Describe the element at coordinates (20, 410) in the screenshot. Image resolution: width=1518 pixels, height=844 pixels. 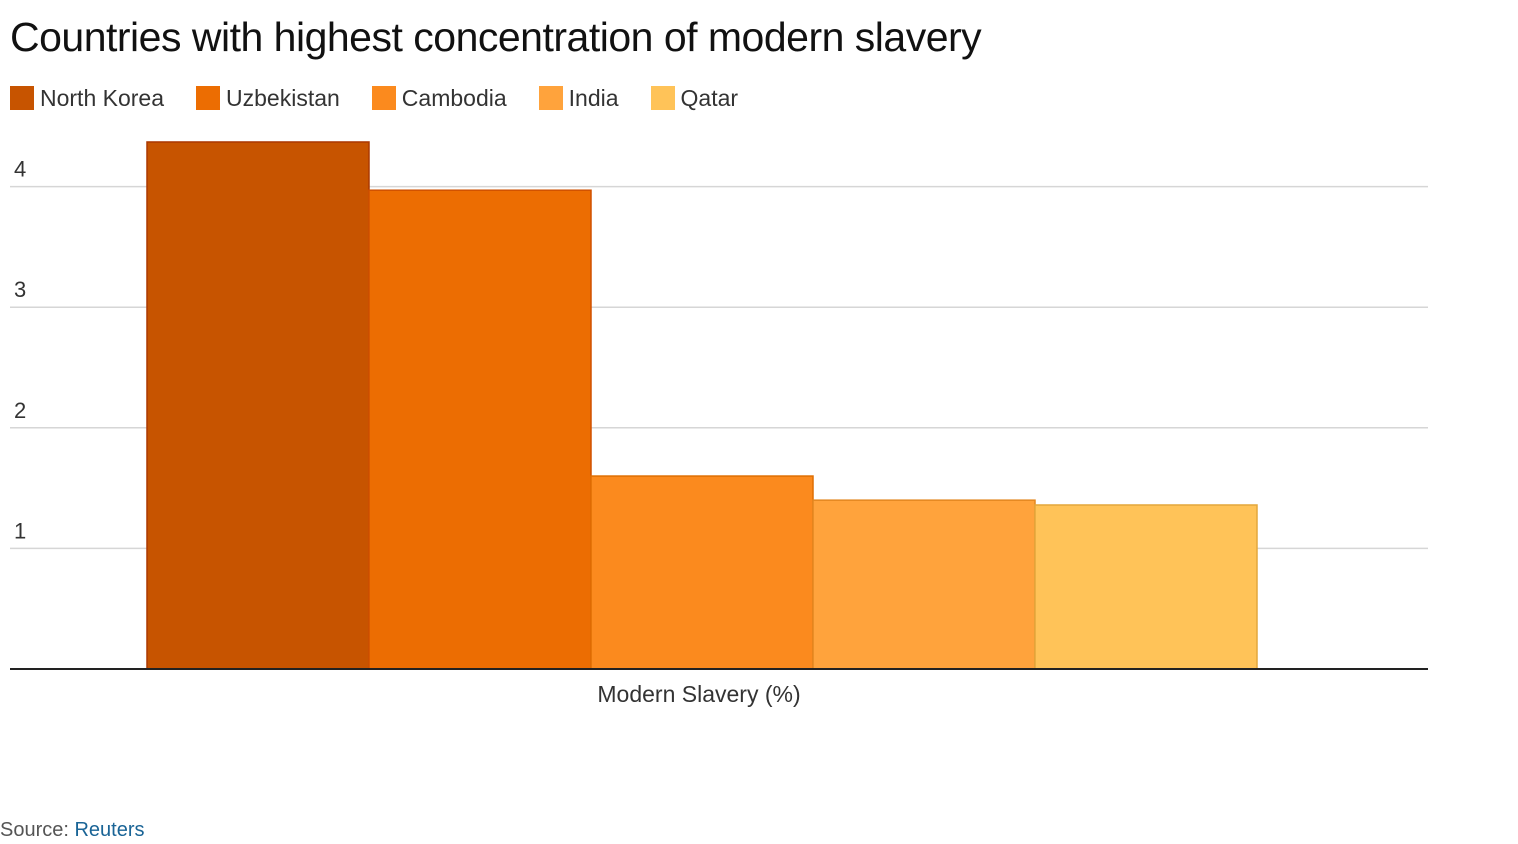
I see `y-tick-label-2: 2` at that location.